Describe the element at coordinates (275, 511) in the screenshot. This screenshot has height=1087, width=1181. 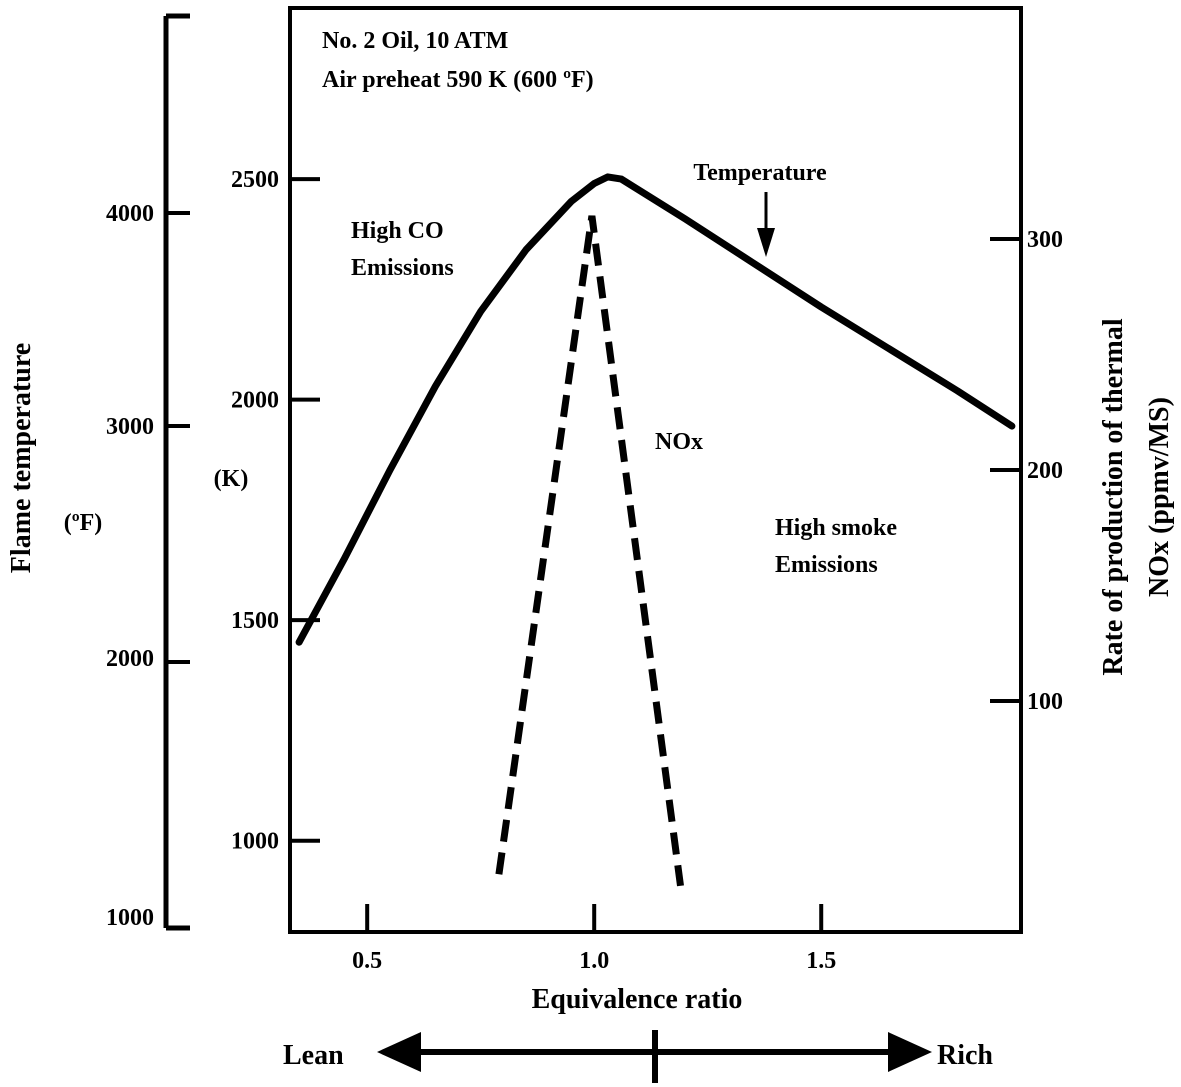
I see `kelvin-axis: 1000 1500 2000 2500` at that location.